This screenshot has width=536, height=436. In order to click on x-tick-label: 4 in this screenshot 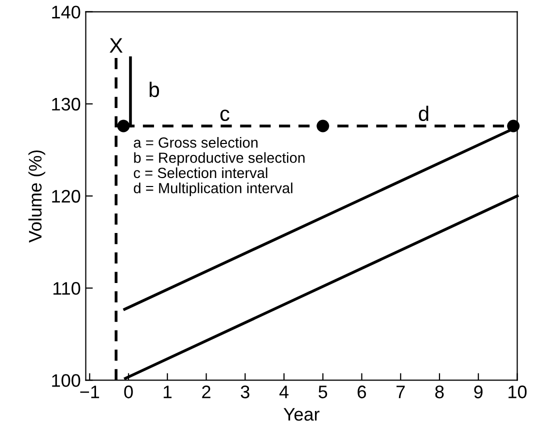, I will do `click(283, 392)`.